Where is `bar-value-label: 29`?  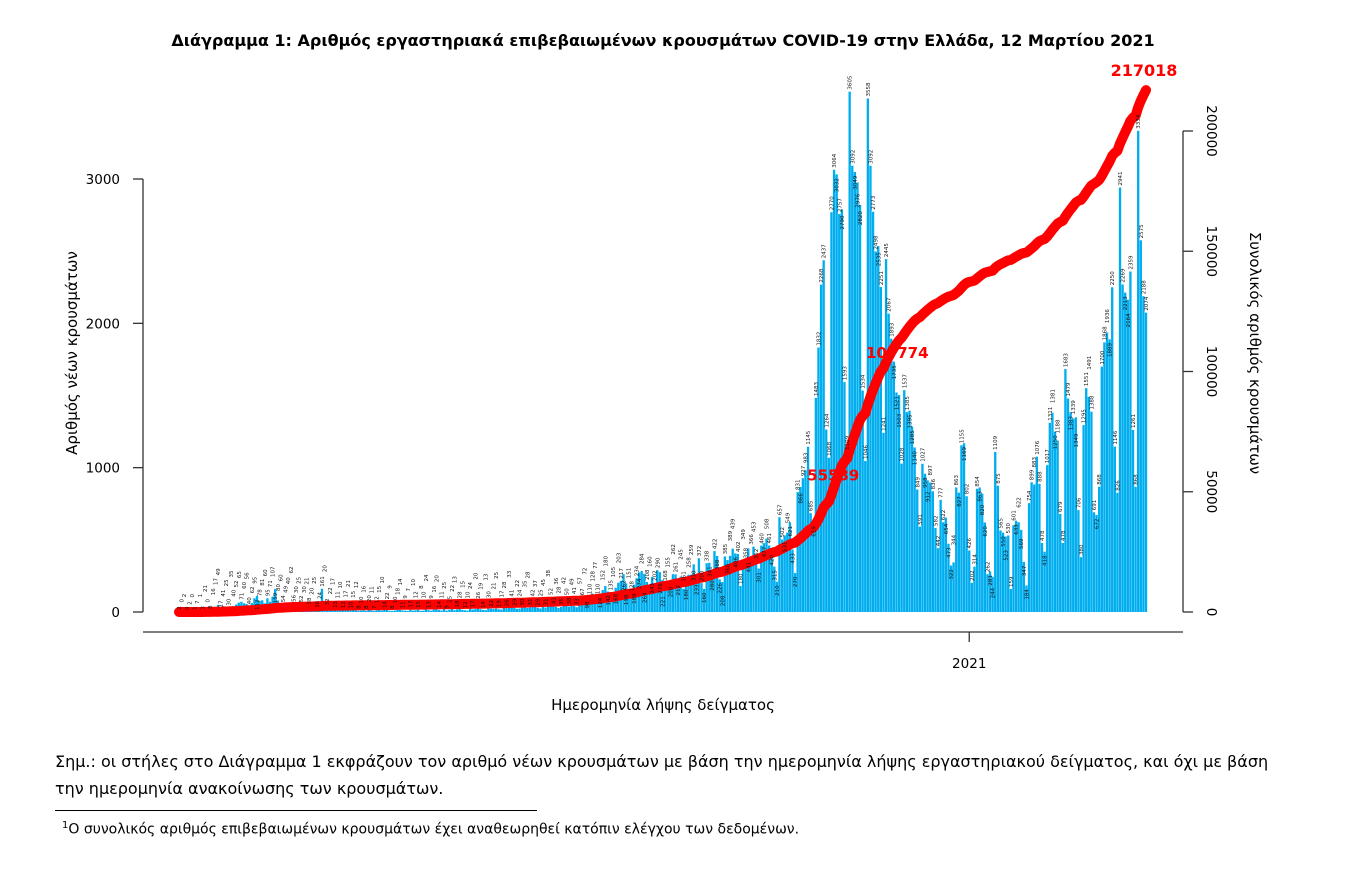
bar-value-label: 29 is located at coordinates (539, 601).